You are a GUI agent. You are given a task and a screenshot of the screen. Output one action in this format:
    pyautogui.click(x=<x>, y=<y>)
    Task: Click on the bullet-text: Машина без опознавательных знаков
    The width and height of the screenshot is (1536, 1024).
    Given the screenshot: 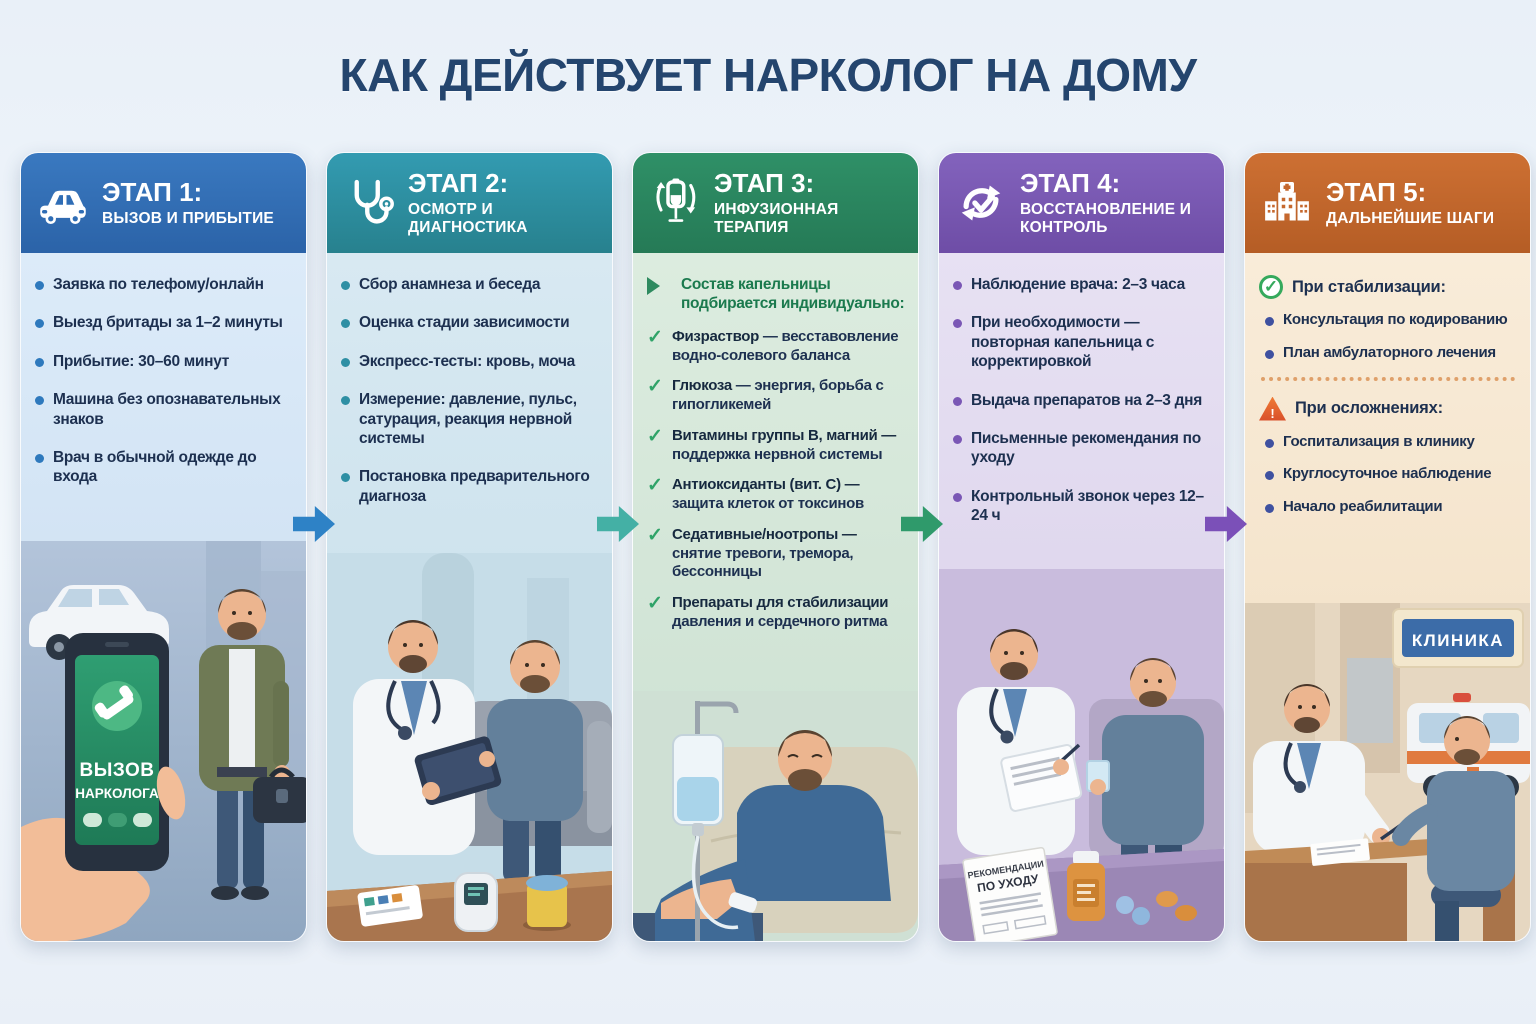 What is the action you would take?
    pyautogui.click(x=167, y=409)
    